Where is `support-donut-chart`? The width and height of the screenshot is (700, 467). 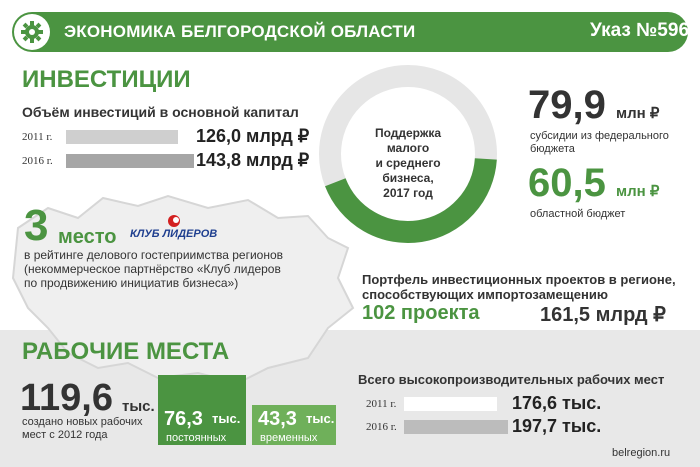
support-donut-chart is located at coordinates (408, 154).